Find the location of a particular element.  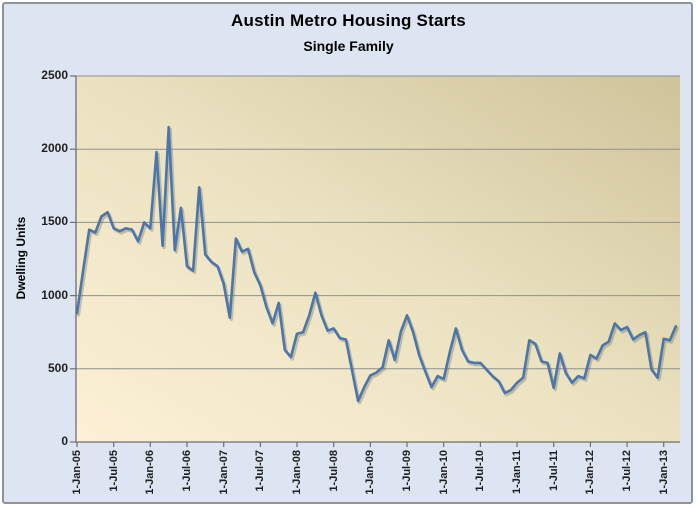

x-tick-label-1-Jan-13: 1-Jan-13 is located at coordinates (664, 472).